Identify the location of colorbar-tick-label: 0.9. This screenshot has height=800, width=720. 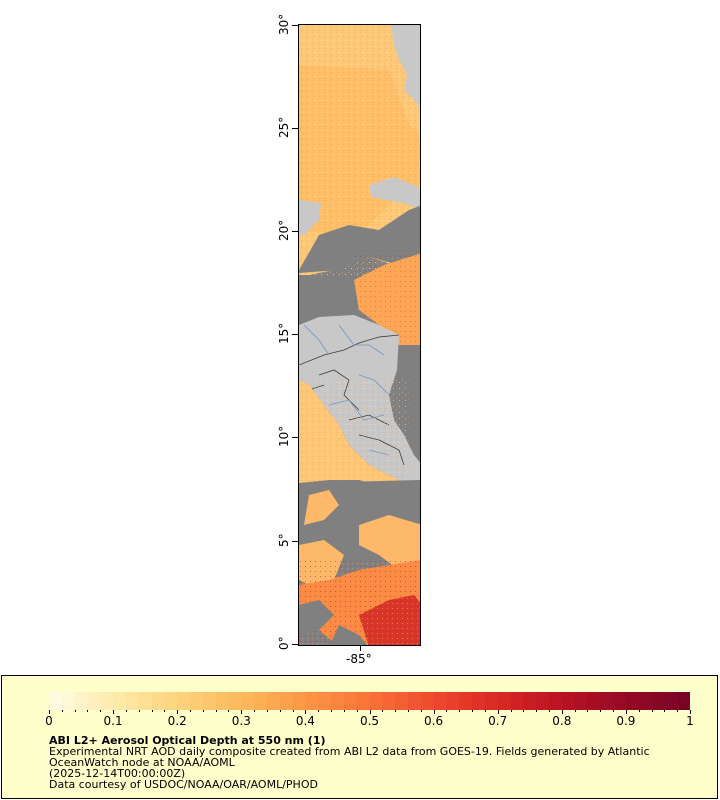
(626, 721).